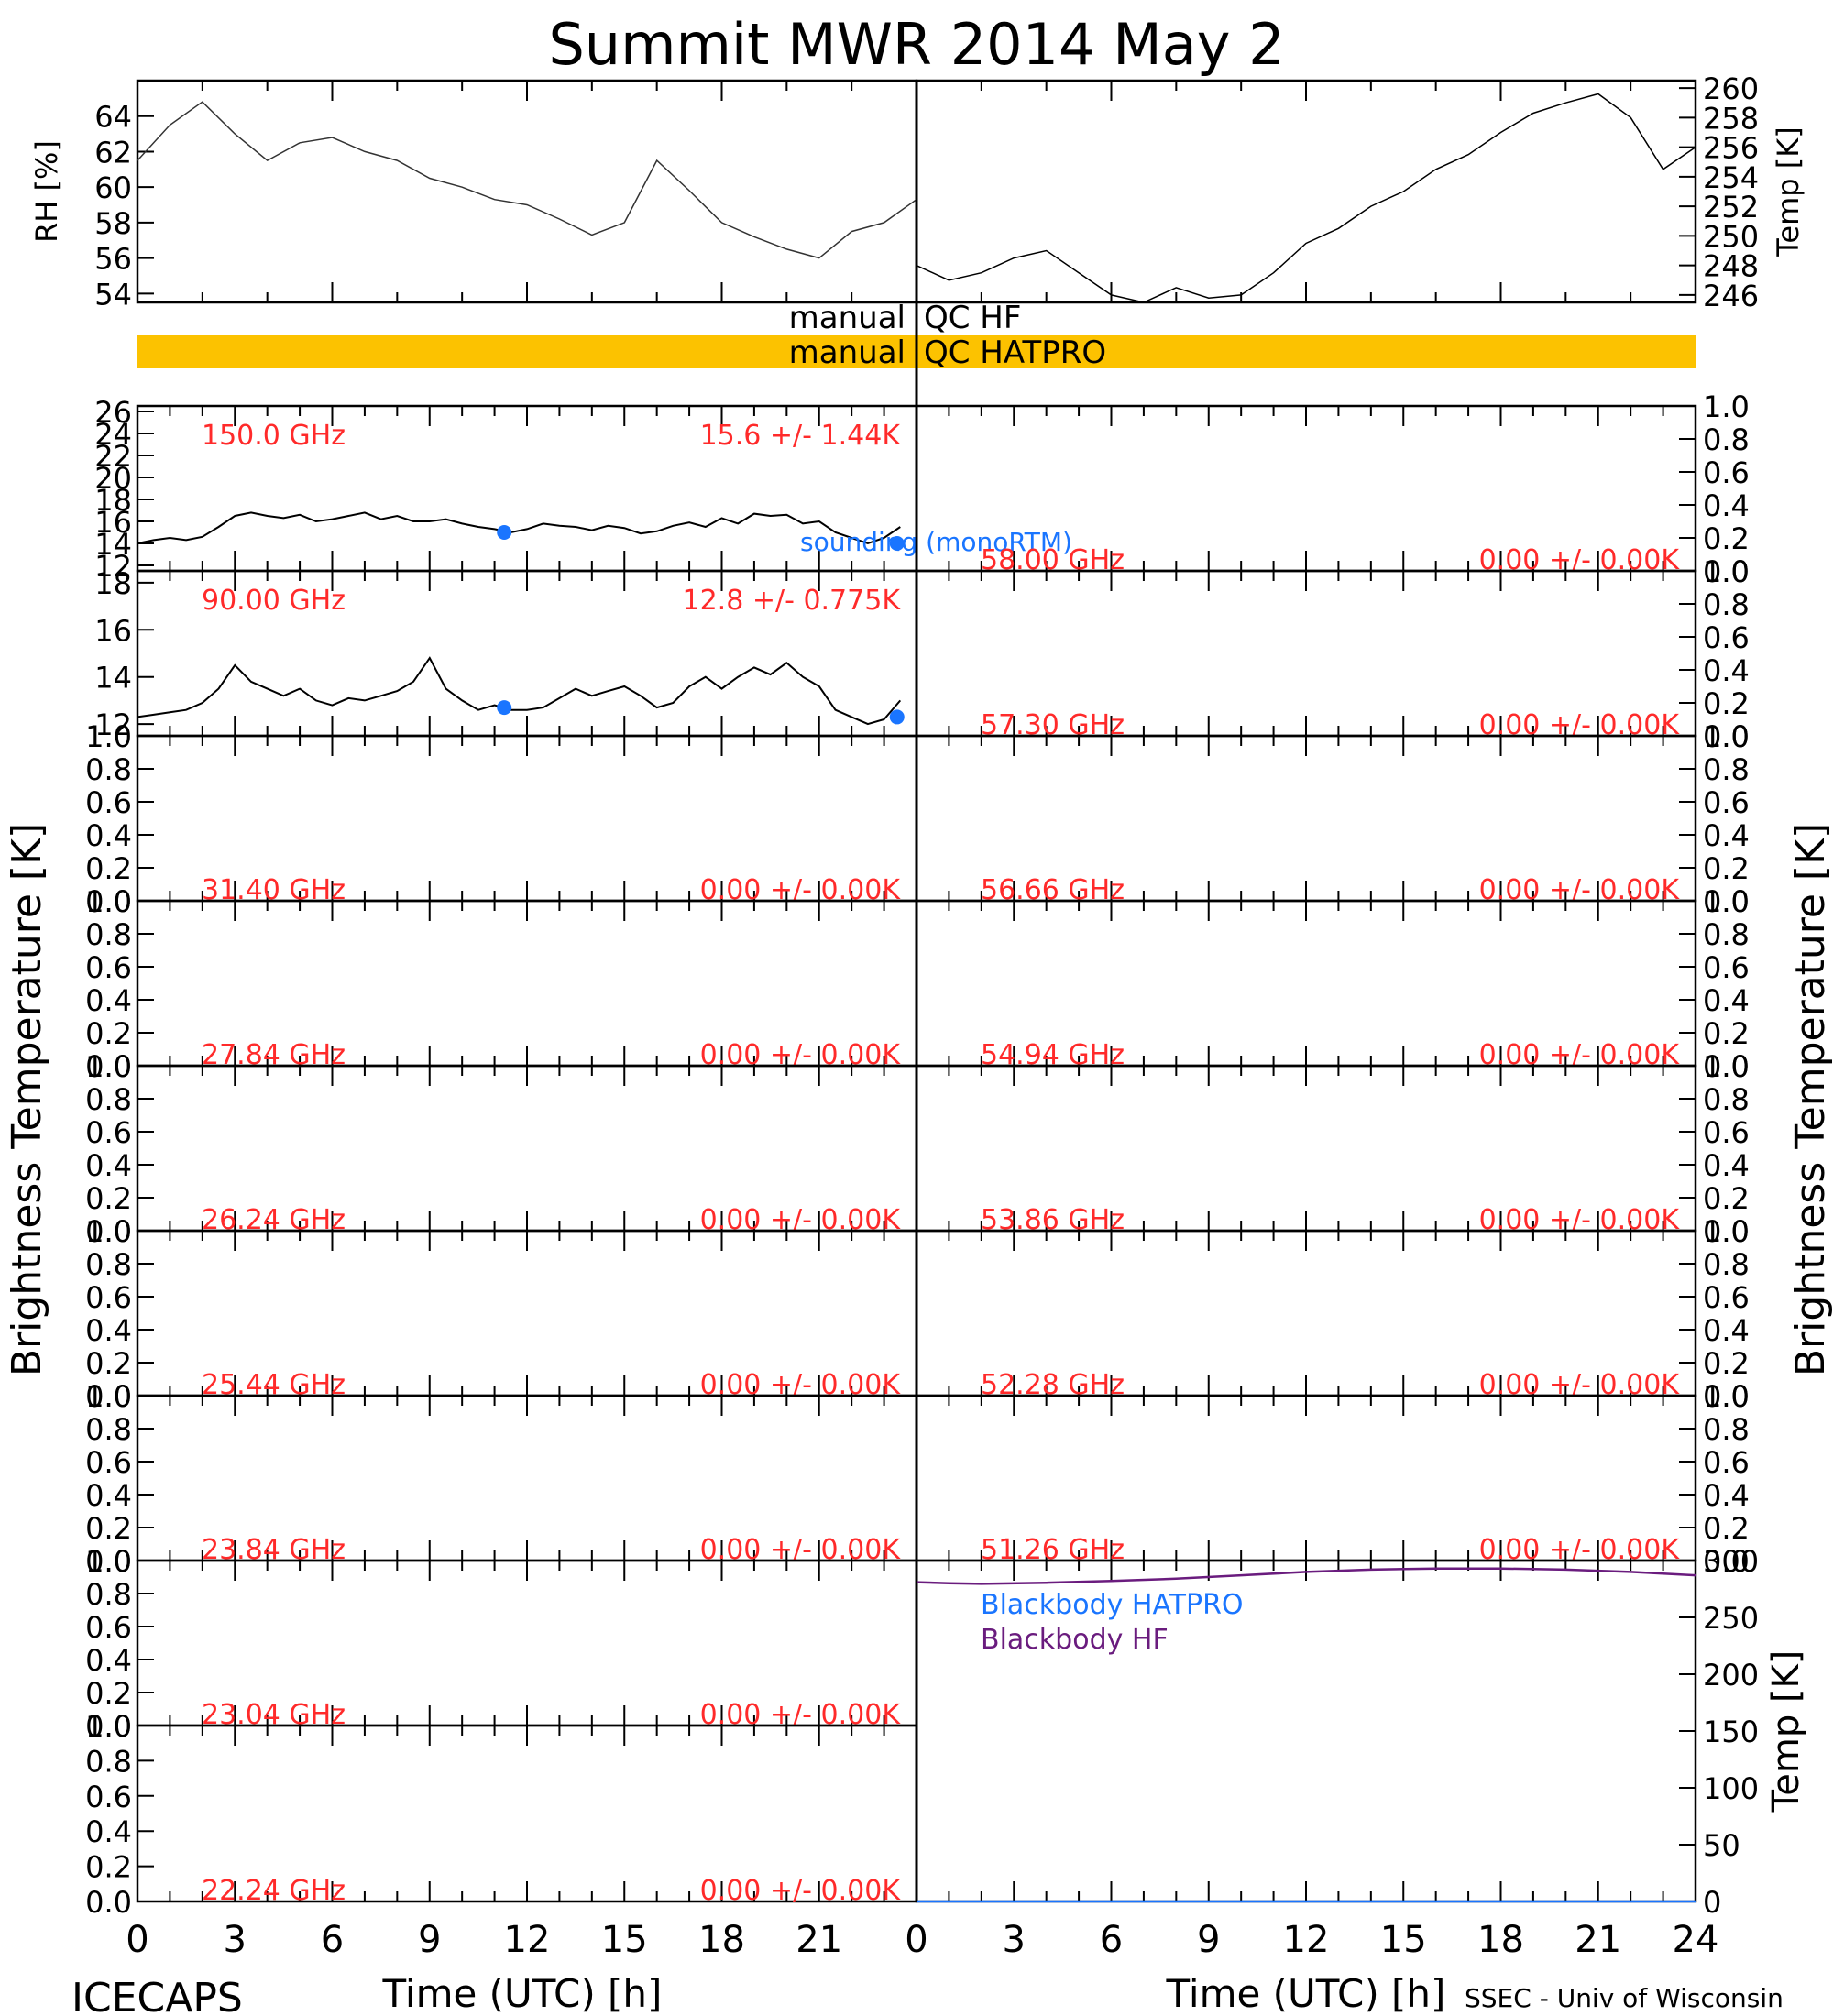 The width and height of the screenshot is (1833, 2016). I want to click on x-axis-label-left: Time (UTC) [h], so click(522, 1993).